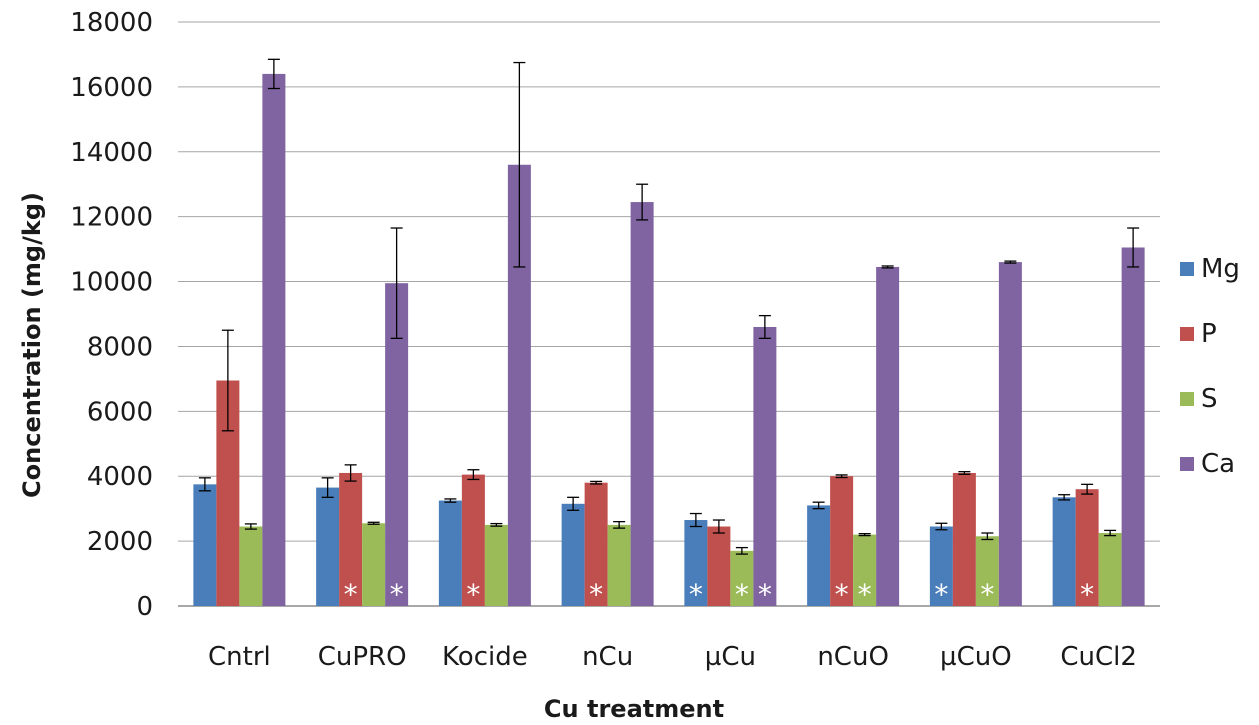  I want to click on y-tick-label: 18000, so click(111, 23).